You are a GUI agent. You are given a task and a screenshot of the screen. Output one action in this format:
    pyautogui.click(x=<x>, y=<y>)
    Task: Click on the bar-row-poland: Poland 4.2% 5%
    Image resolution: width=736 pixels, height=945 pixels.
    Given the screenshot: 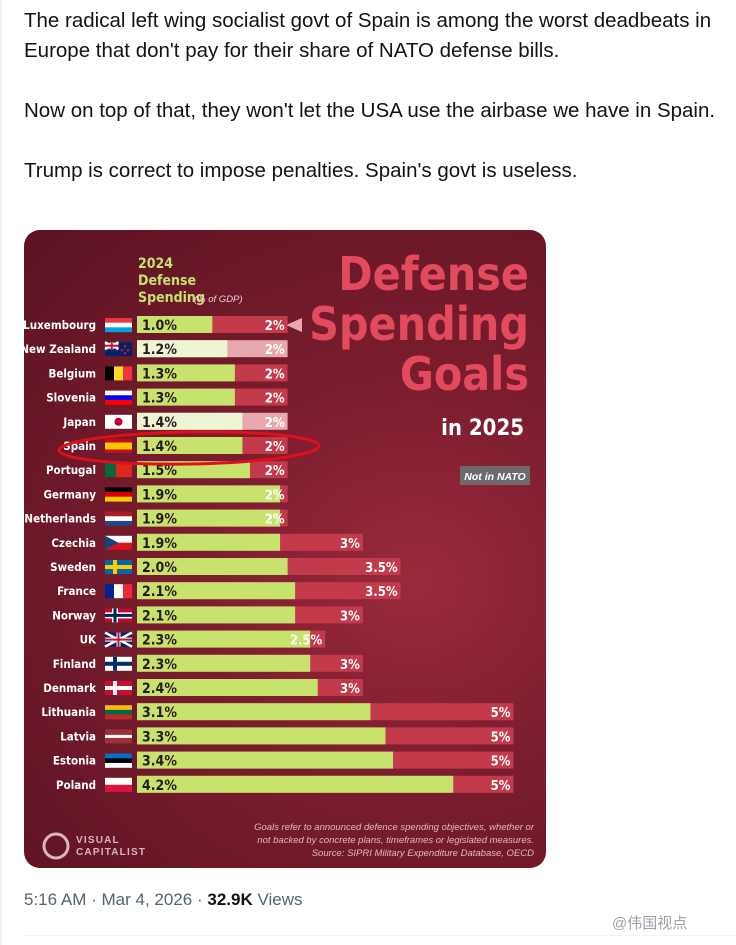 What is the action you would take?
    pyautogui.click(x=285, y=784)
    